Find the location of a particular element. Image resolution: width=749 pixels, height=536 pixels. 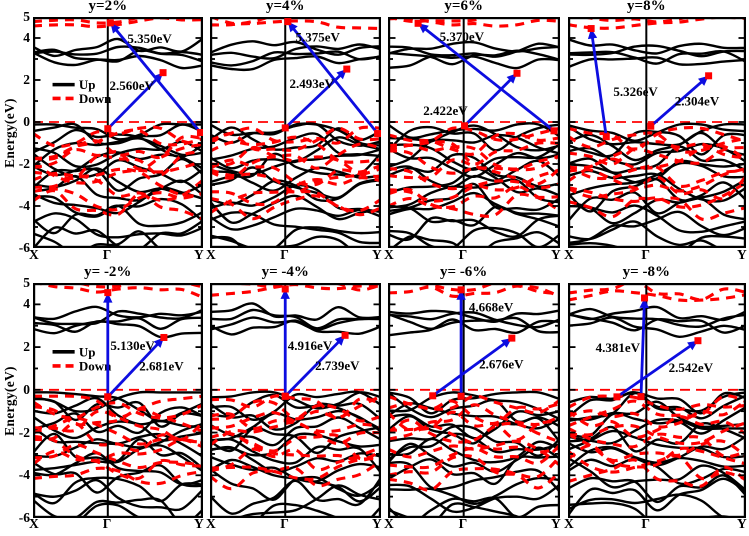

band-panel-y+4: 5.375eV 2.493eV is located at coordinates (295, 132).